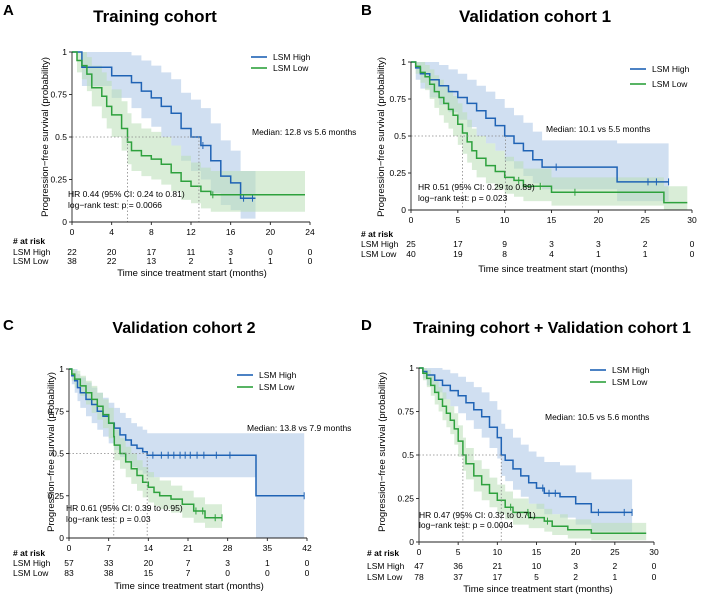  Describe the element at coordinates (191, 252) in the screenshot. I see `risk-count: 11` at that location.